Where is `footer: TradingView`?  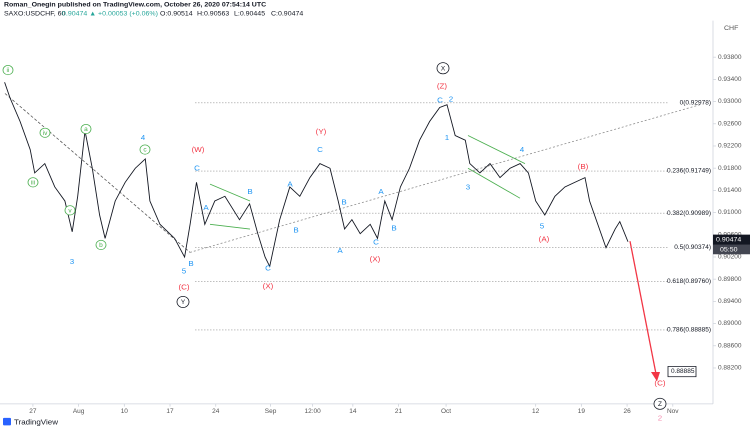 footer: TradingView is located at coordinates (36, 422).